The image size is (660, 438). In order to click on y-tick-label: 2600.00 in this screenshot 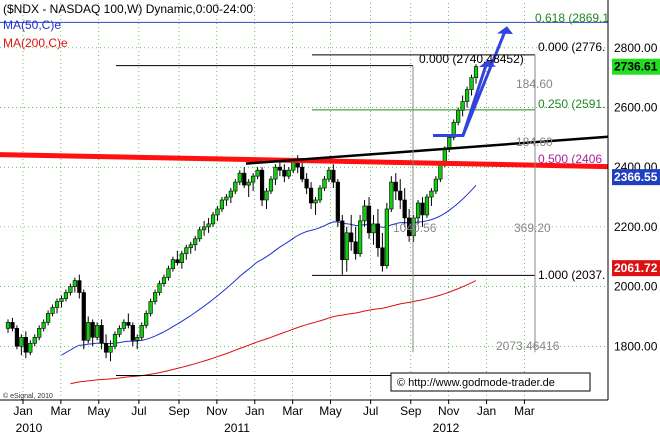, I will do `click(636, 107)`.